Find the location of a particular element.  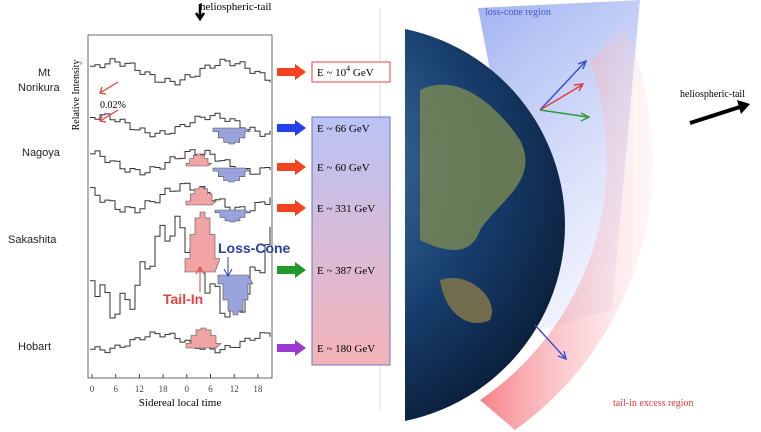

energy-label: E ~ 331 GeV is located at coordinates (346, 209).